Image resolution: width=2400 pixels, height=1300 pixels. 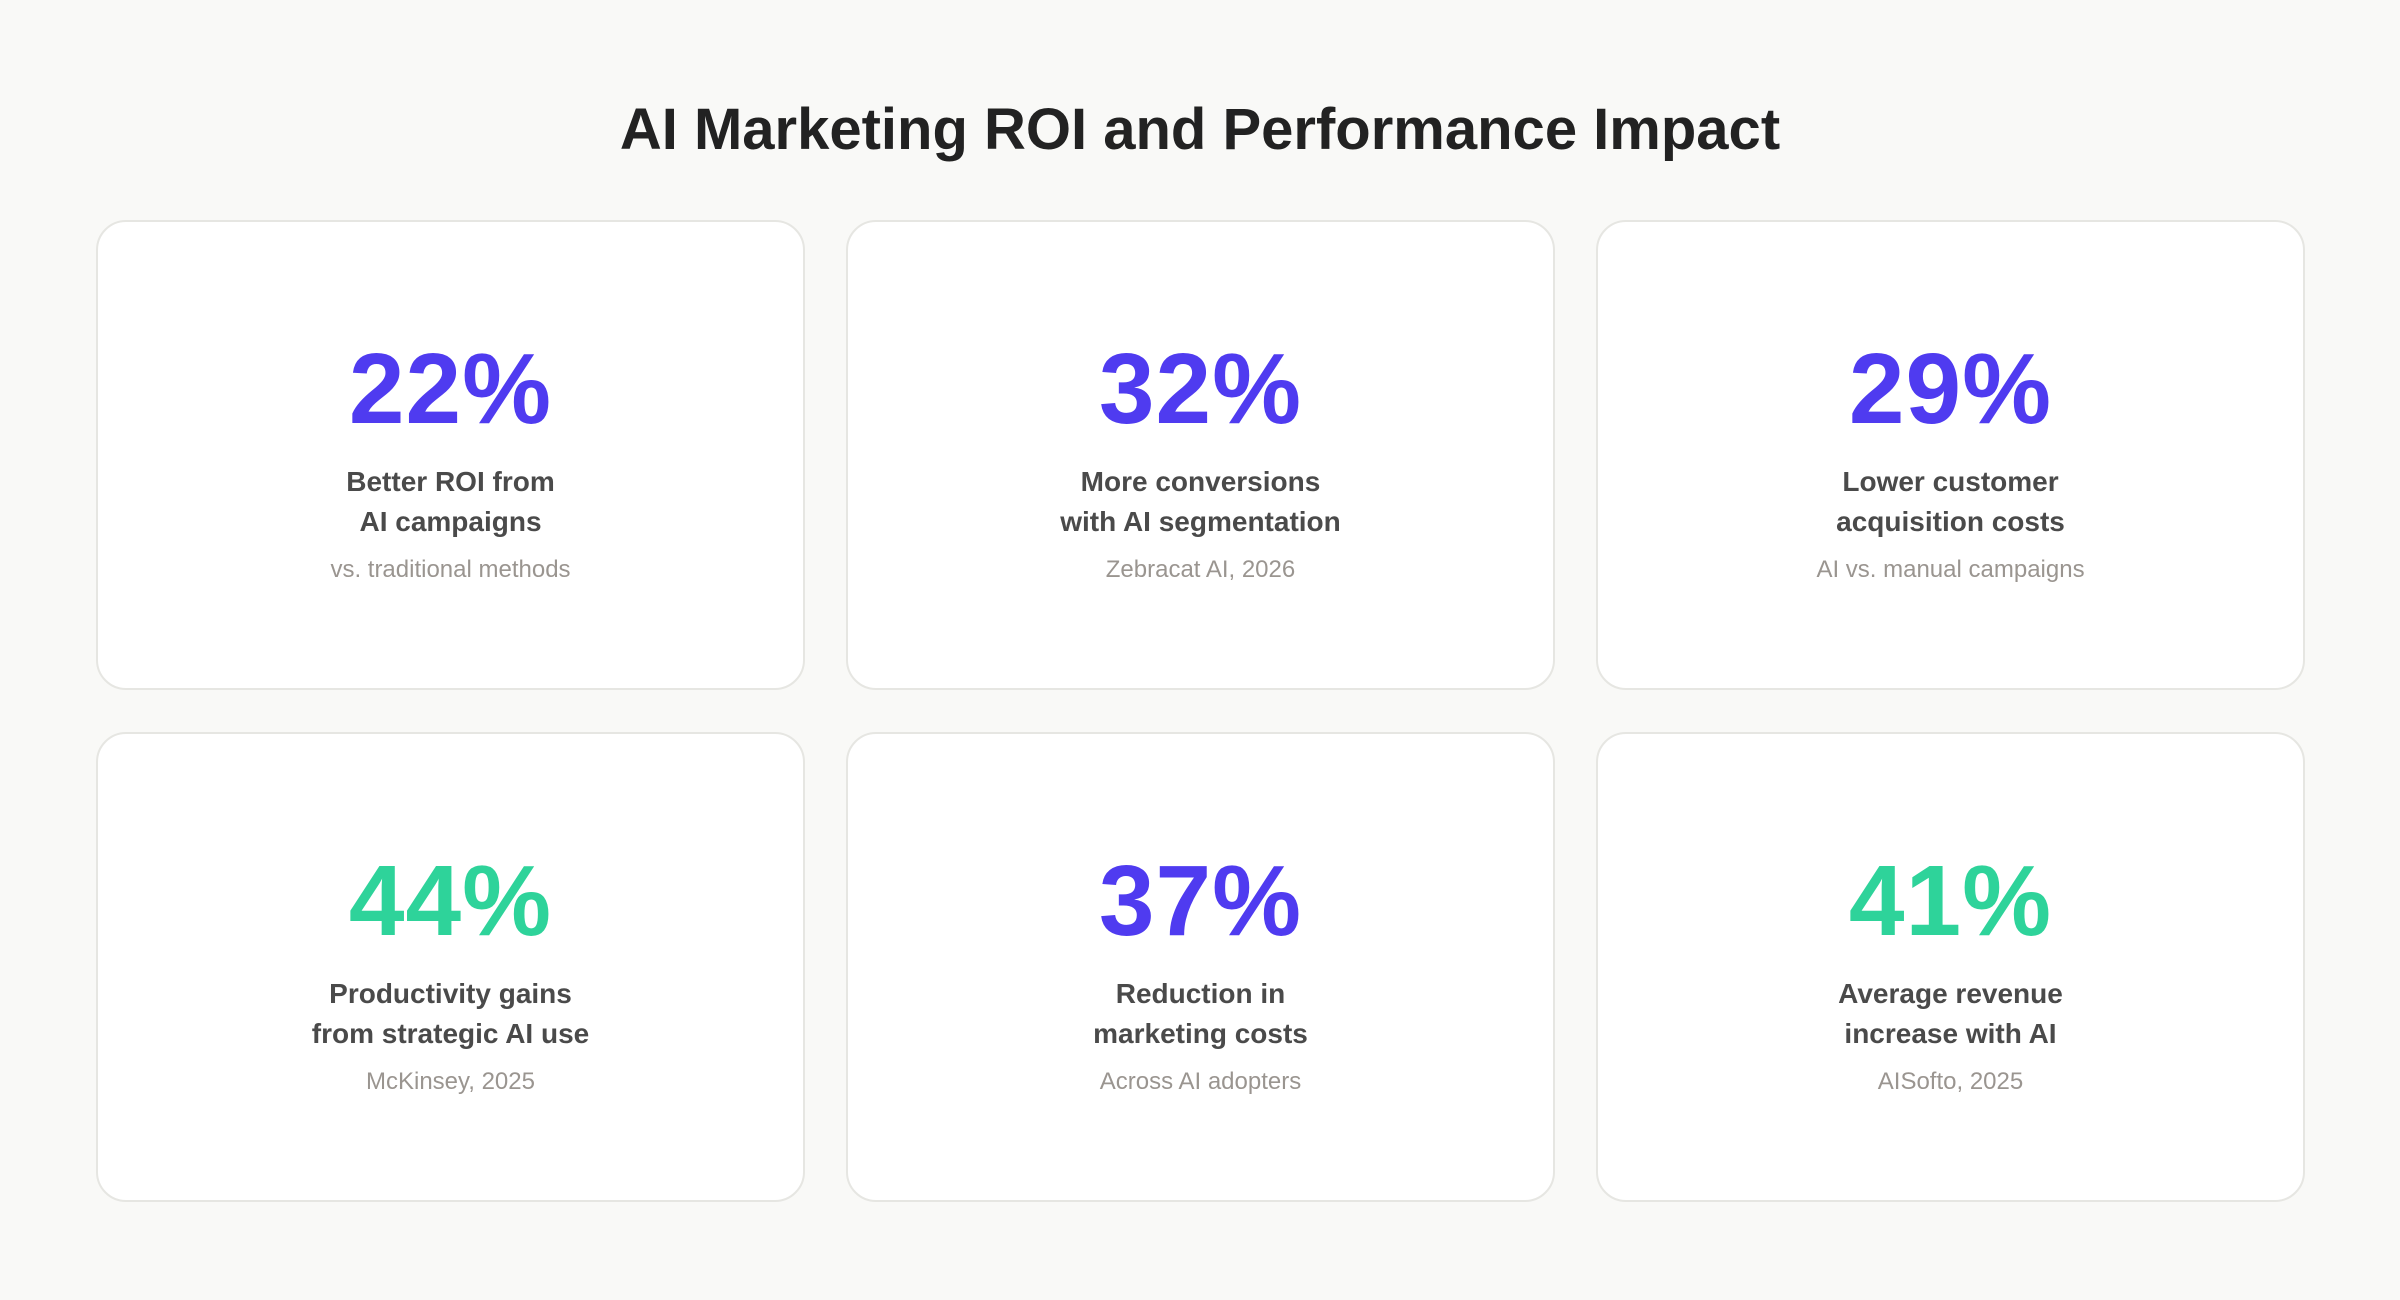 What do you see at coordinates (450, 521) in the screenshot?
I see `stat-label-line: AI campaigns` at bounding box center [450, 521].